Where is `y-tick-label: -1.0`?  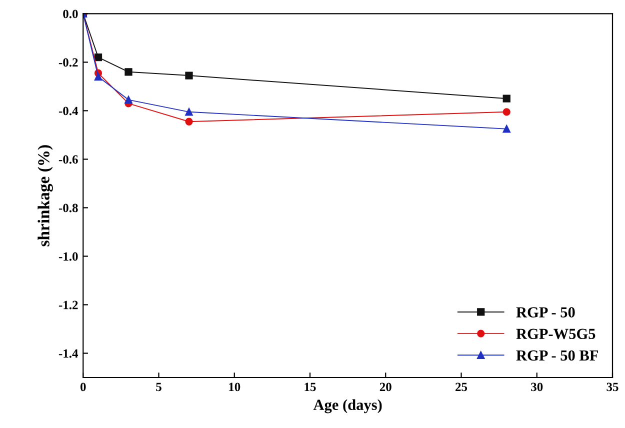
y-tick-label: -1.0 is located at coordinates (68, 256).